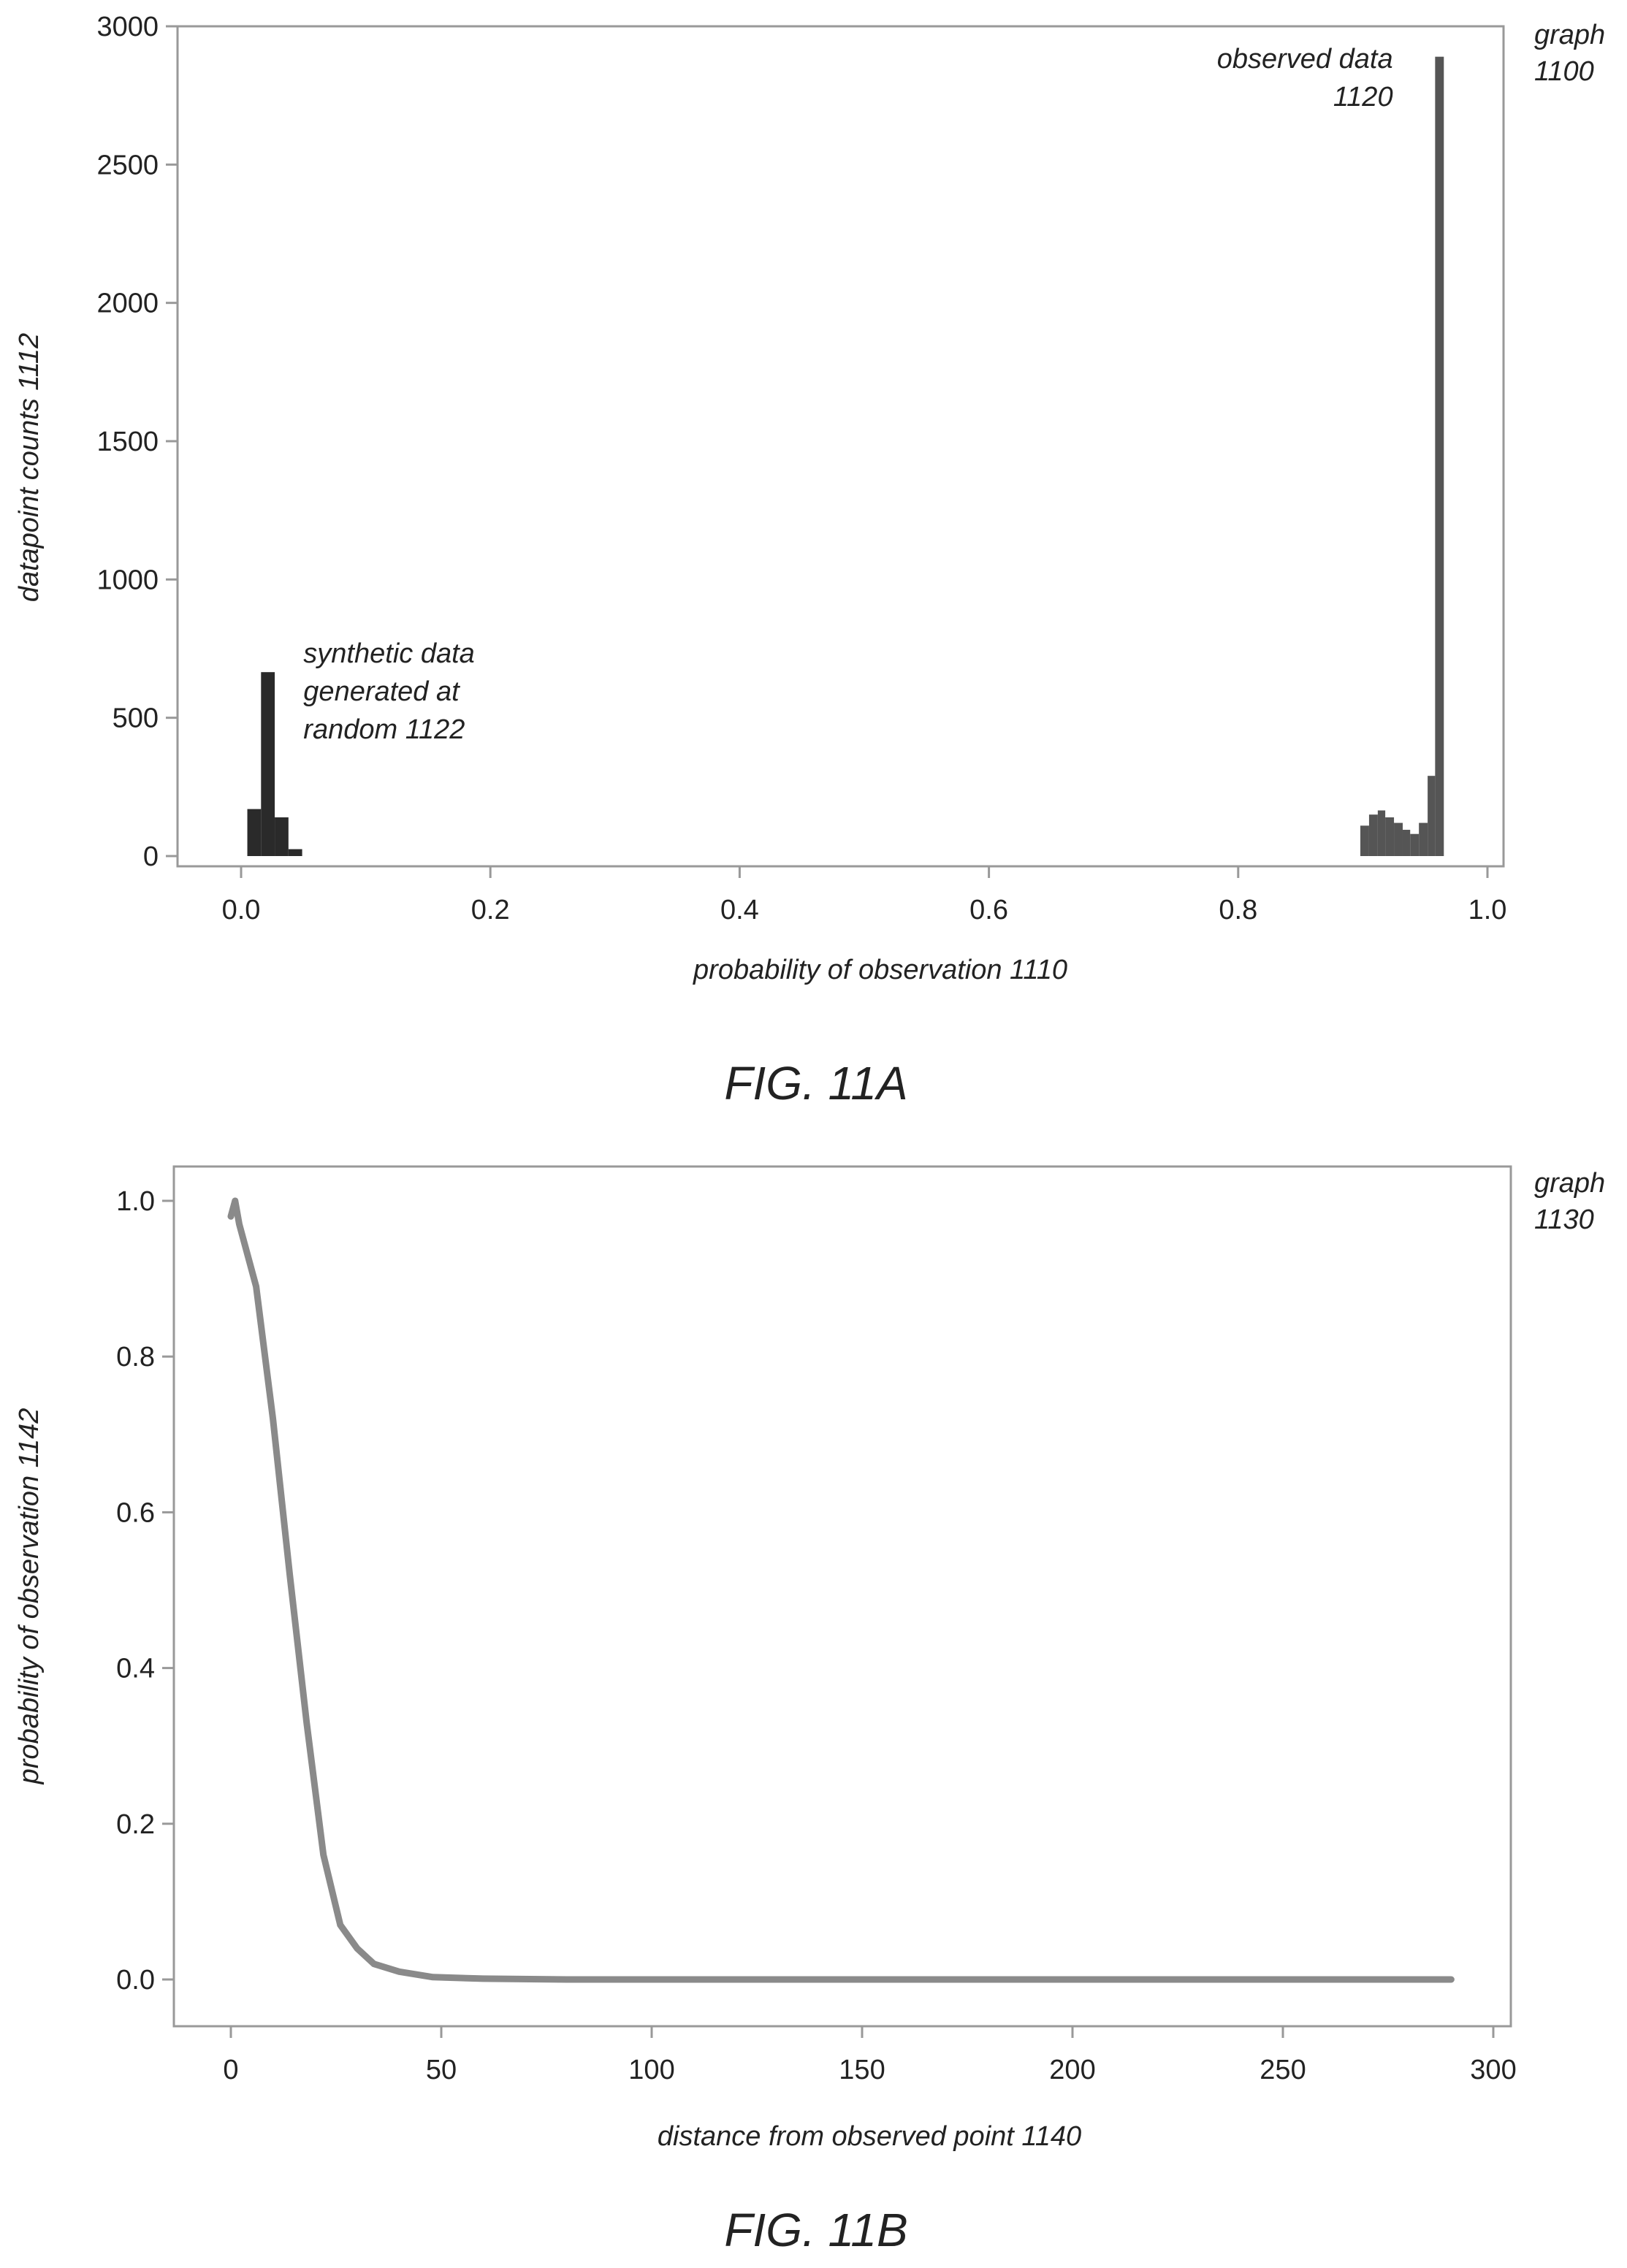  Describe the element at coordinates (651, 2070) in the screenshot. I see `x-tick-label: 100` at that location.